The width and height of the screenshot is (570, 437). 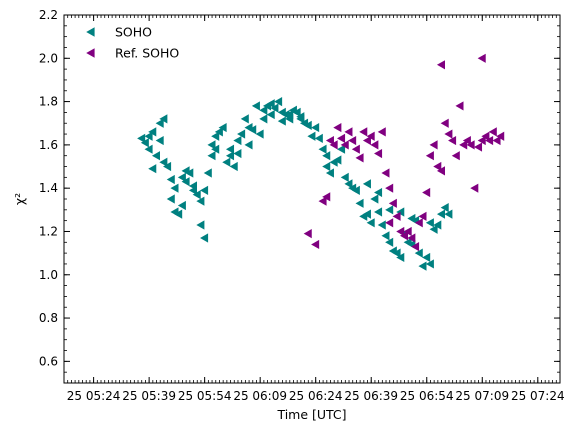 I want to click on legend: SOHO Ref. SOHO, so click(x=132, y=43).